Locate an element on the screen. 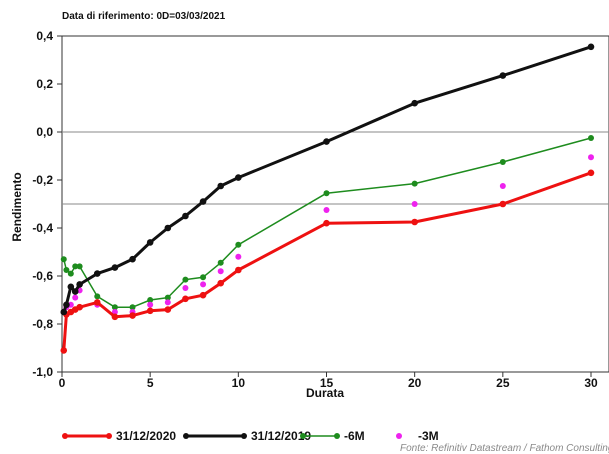 Image resolution: width=609 pixels, height=454 pixels. legend-item: 31/12/2020 is located at coordinates (119, 436).